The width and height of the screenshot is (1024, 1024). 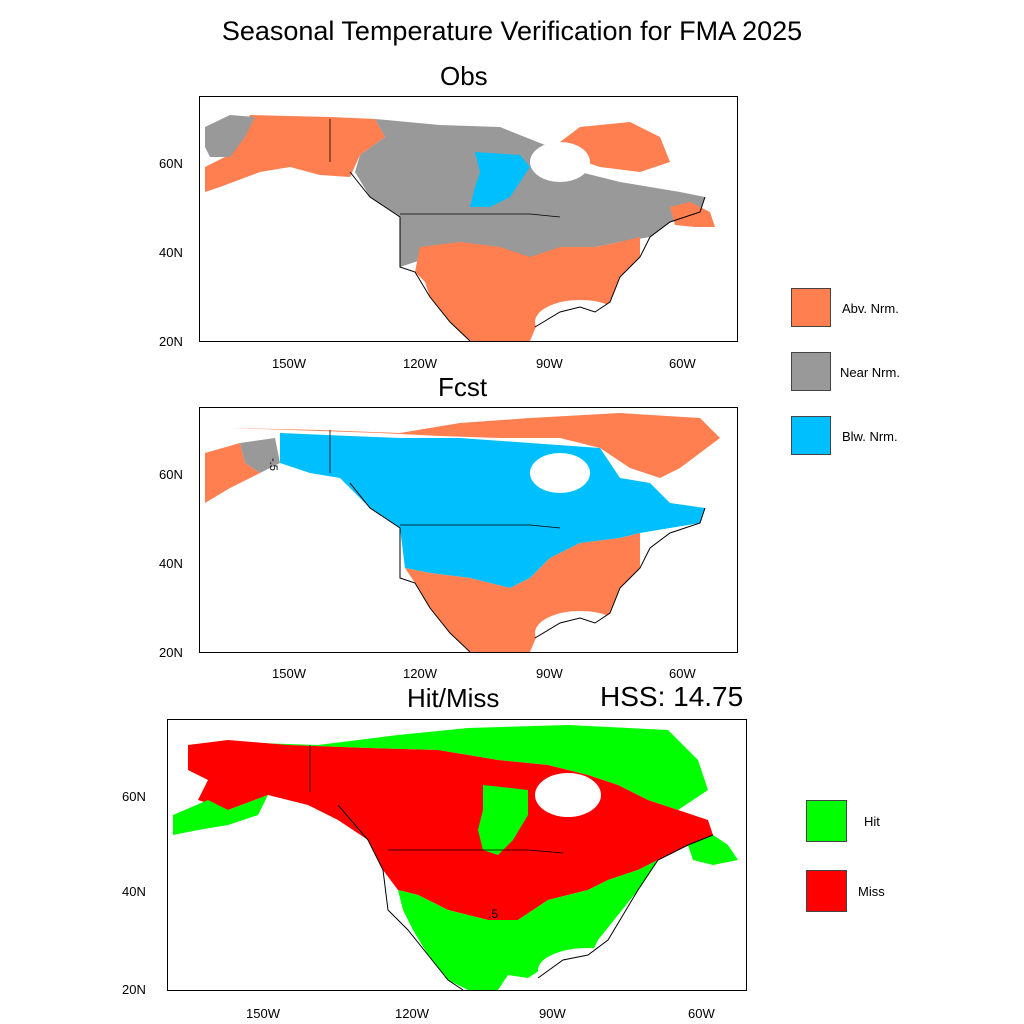 What do you see at coordinates (463, 387) in the screenshot?
I see `fcst-panel-title: Fcst` at bounding box center [463, 387].